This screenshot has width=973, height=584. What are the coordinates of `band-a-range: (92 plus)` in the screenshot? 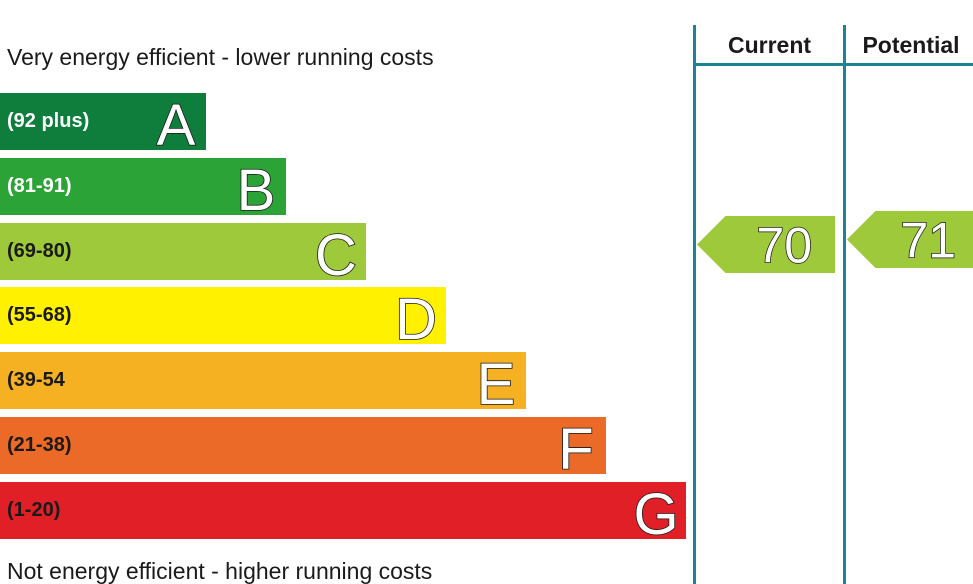 It's located at (48, 121).